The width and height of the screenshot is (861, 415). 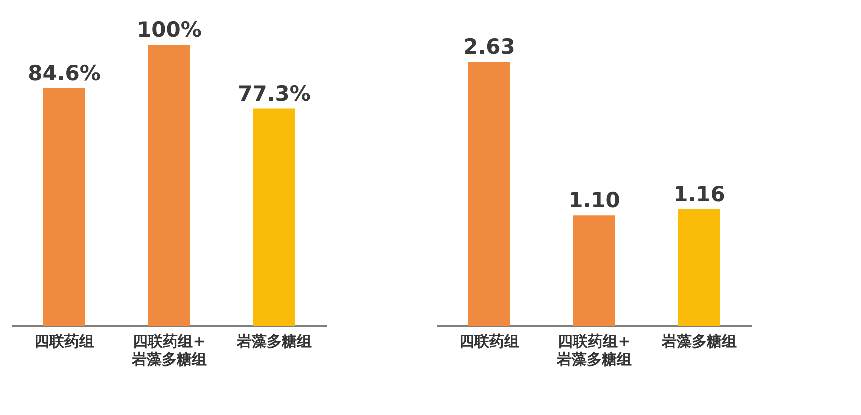 What do you see at coordinates (594, 200) in the screenshot?
I see `data-label: 1.10` at bounding box center [594, 200].